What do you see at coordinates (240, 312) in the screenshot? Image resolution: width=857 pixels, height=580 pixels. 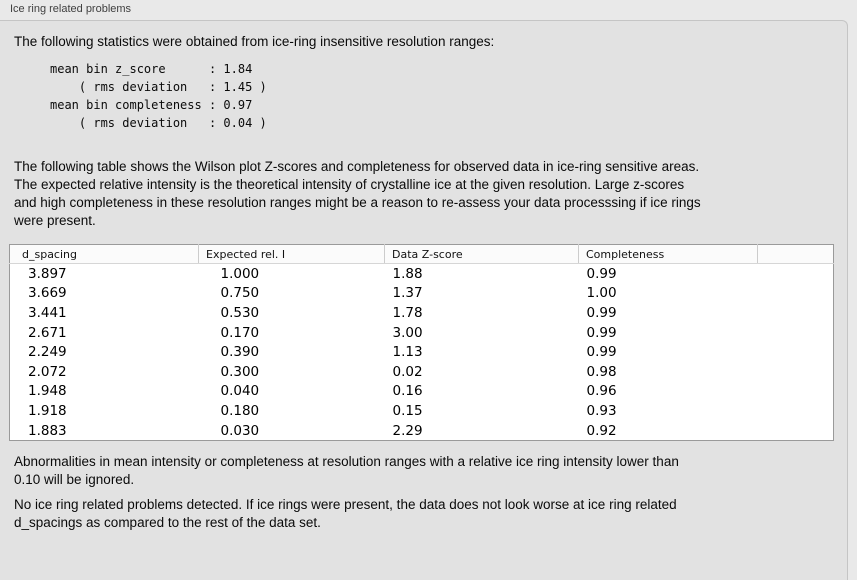 I see `table-cell: 0.530` at bounding box center [240, 312].